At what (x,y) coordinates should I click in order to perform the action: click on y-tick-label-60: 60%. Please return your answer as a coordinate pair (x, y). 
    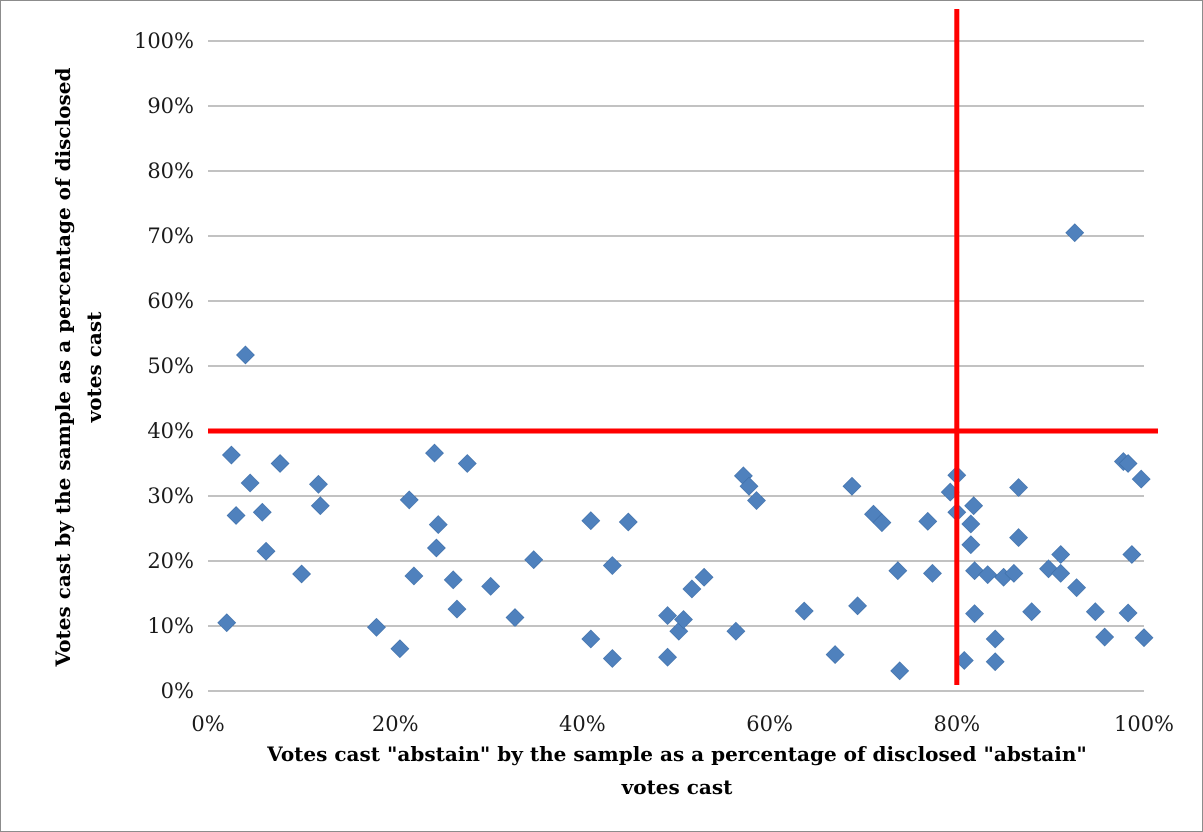
    Looking at the image, I should click on (170, 301).